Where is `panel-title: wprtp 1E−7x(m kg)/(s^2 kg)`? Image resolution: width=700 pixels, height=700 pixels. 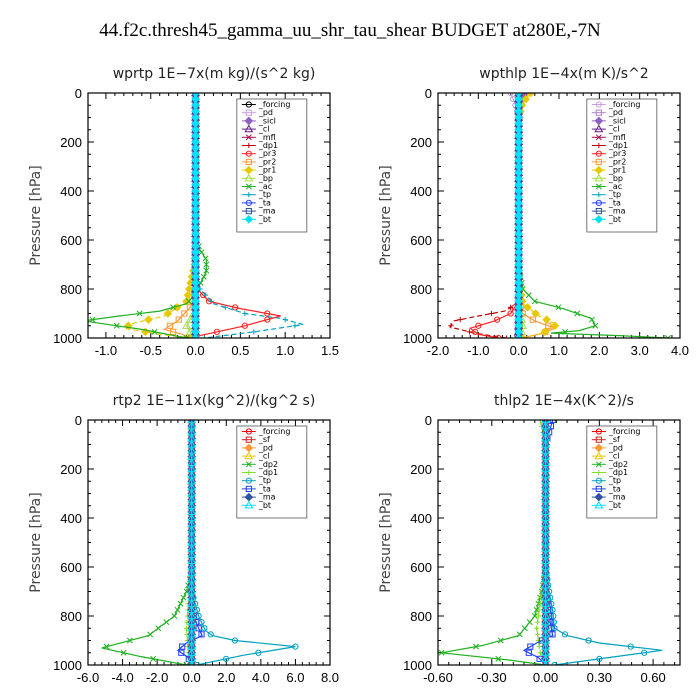 panel-title: wprtp 1E−7x(m kg)/(s^2 kg) is located at coordinates (214, 74).